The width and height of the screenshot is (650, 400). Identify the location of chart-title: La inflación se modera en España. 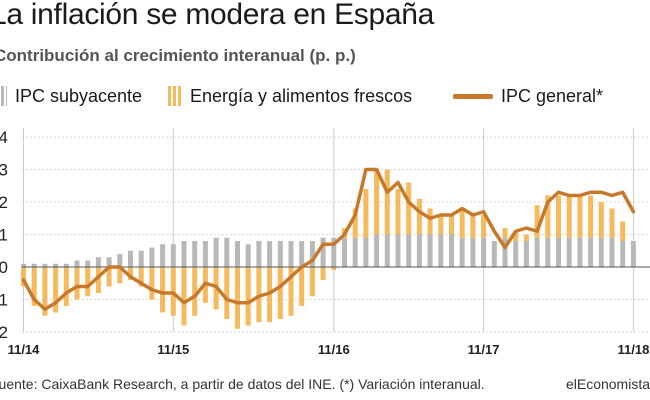
(217, 15).